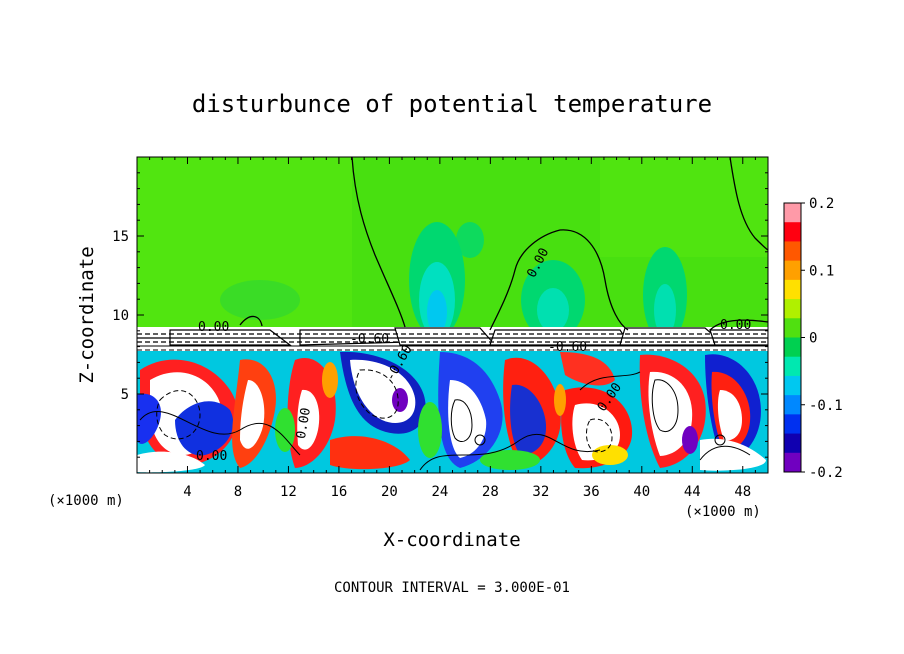 The image size is (904, 654). What do you see at coordinates (389, 492) in the screenshot?
I see `x-tick-label: 20` at bounding box center [389, 492].